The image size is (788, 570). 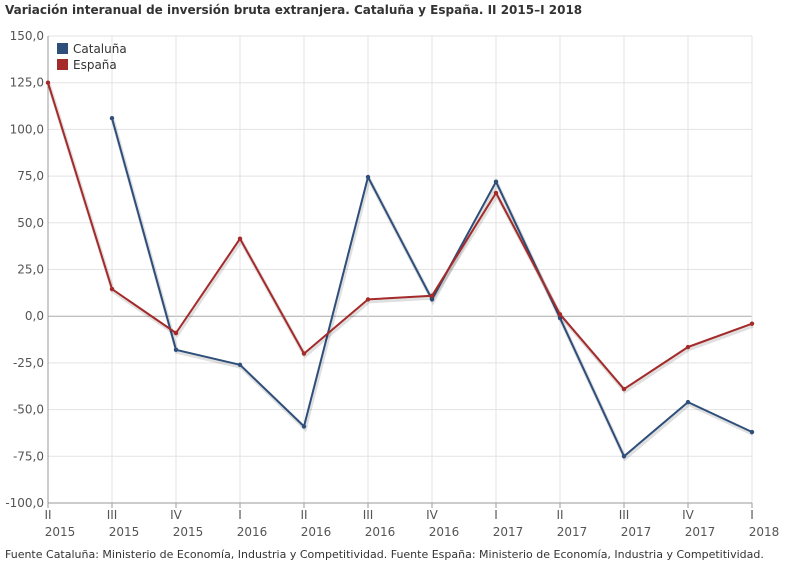 What do you see at coordinates (100, 49) in the screenshot?
I see `legend-label: Cataluña` at bounding box center [100, 49].